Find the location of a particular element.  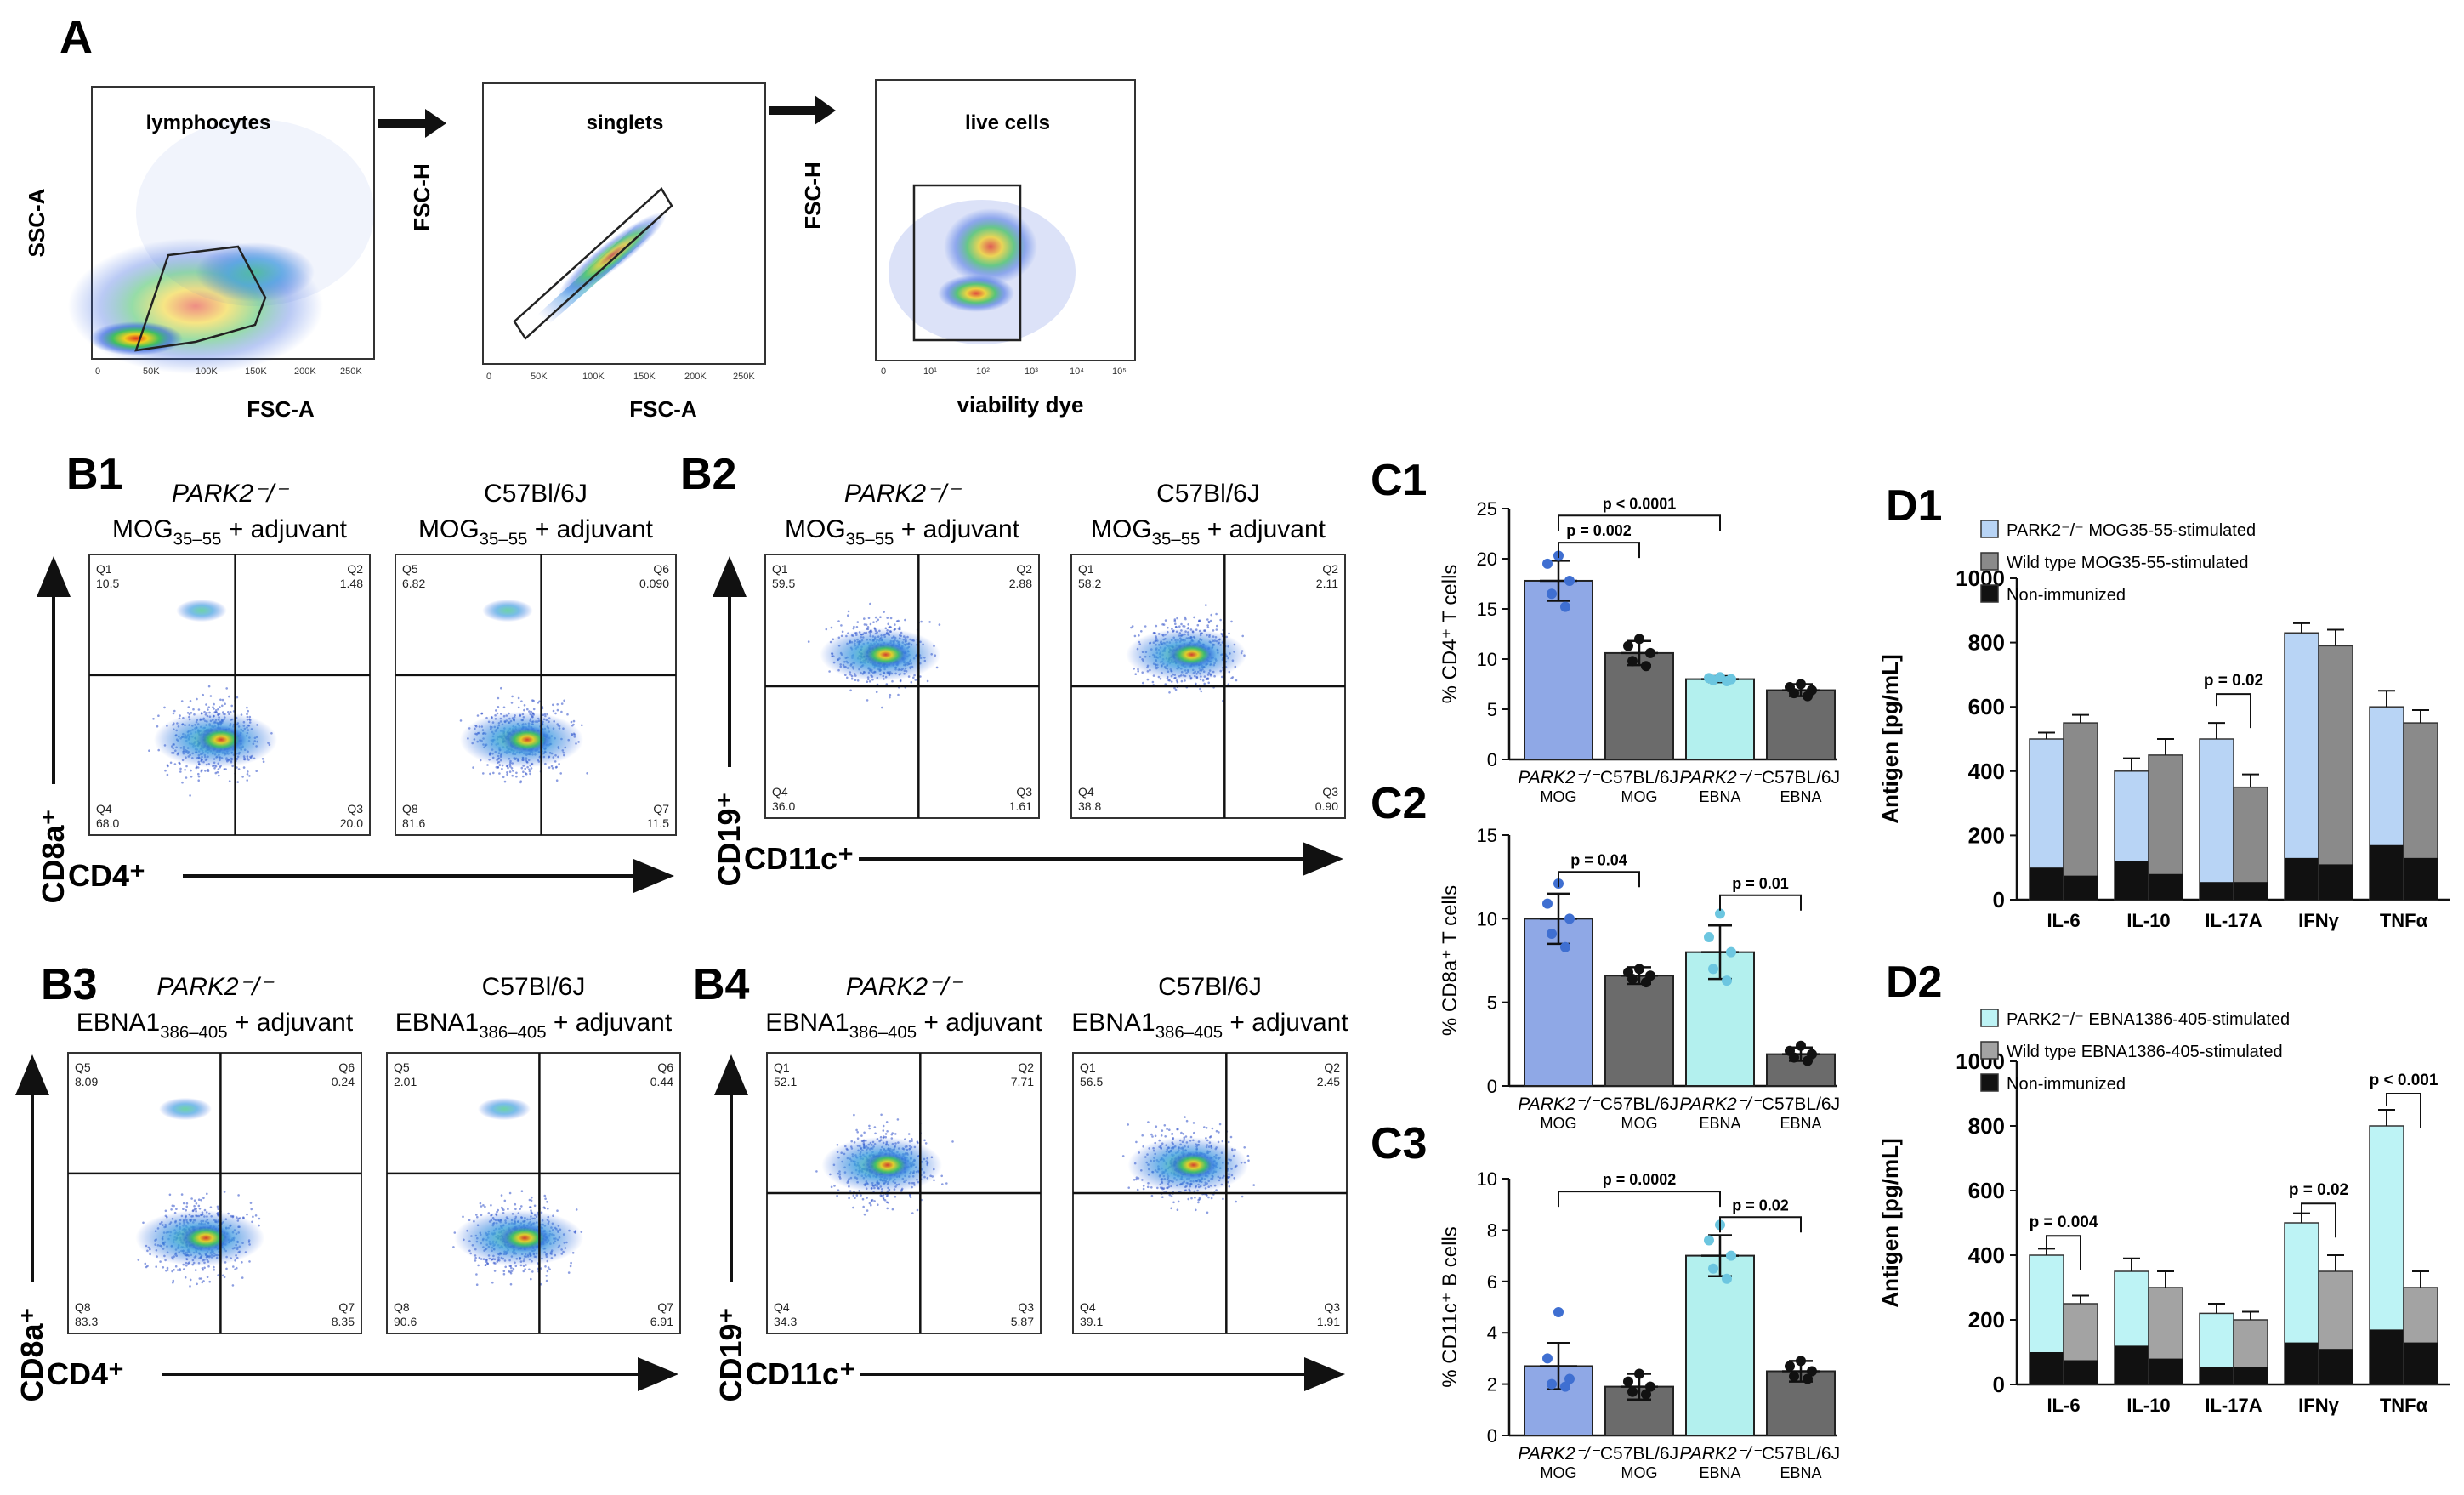

plot-frame is located at coordinates (229, 695).